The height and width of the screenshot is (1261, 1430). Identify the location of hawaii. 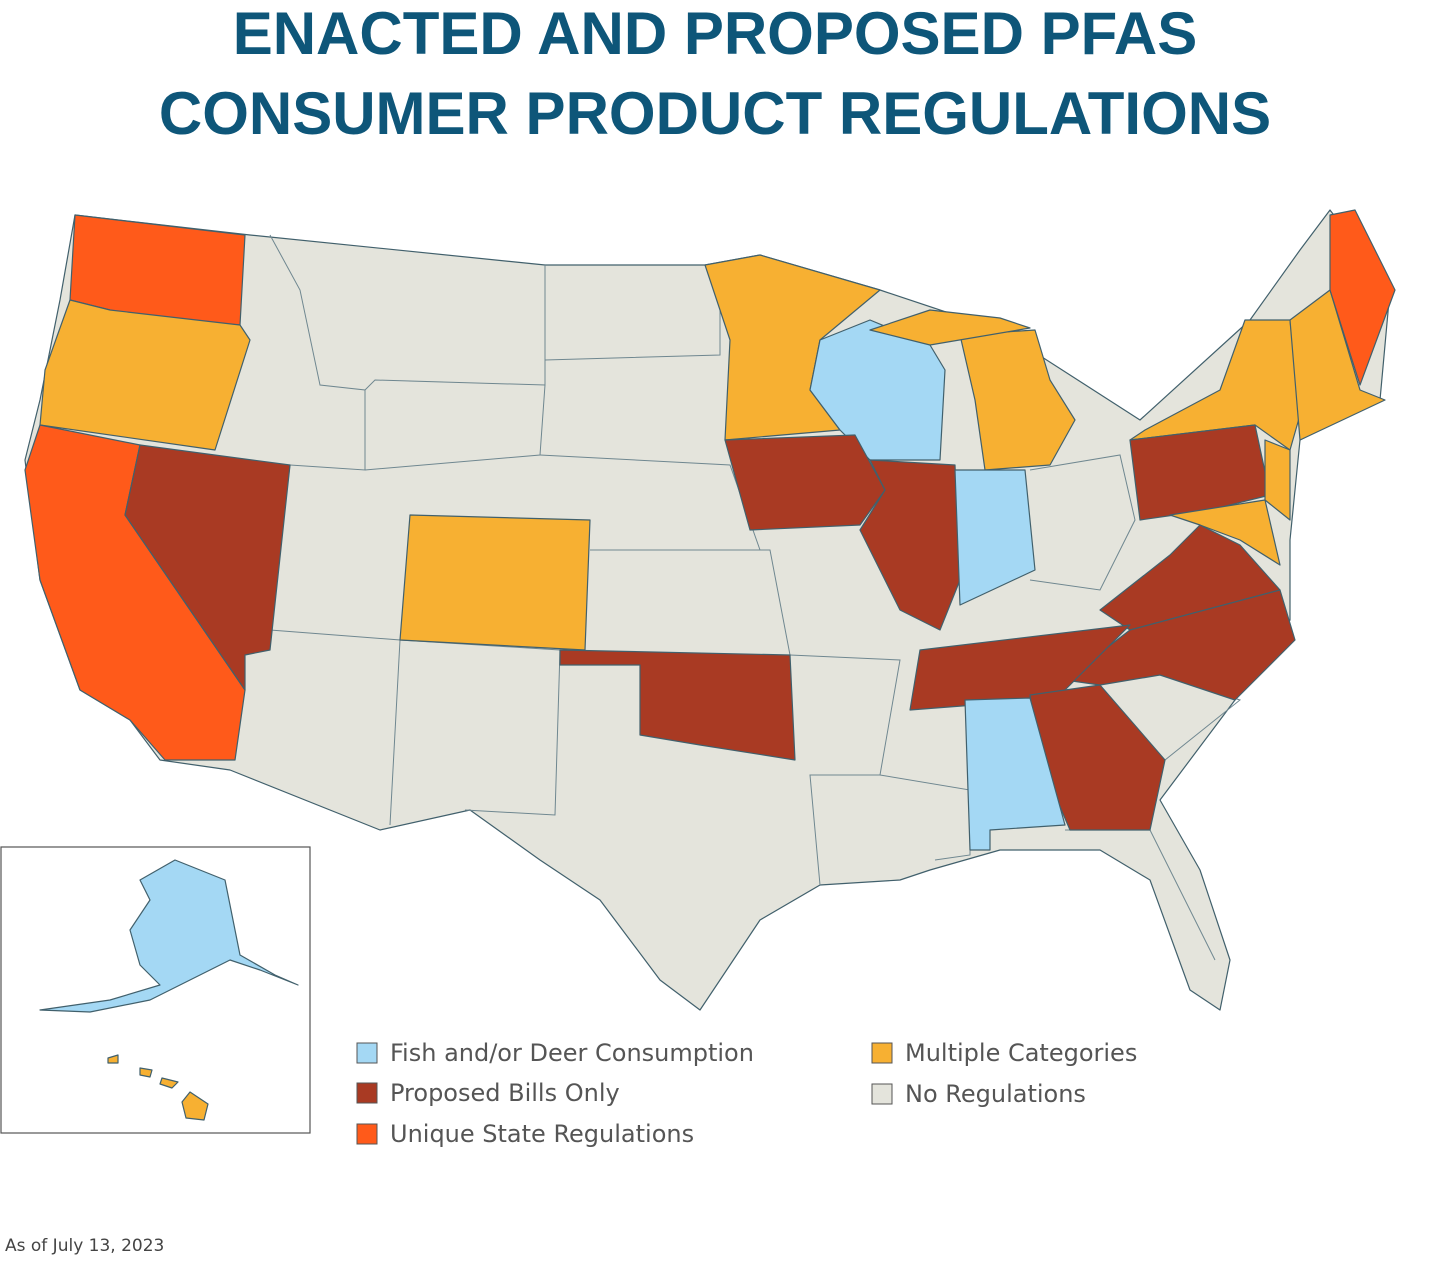
(158, 1087).